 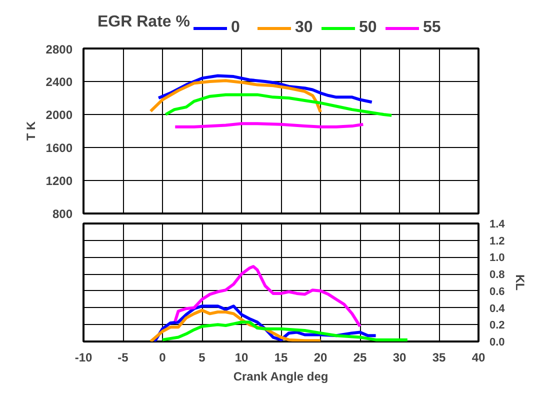 I want to click on legend-label: 55, so click(x=432, y=28).